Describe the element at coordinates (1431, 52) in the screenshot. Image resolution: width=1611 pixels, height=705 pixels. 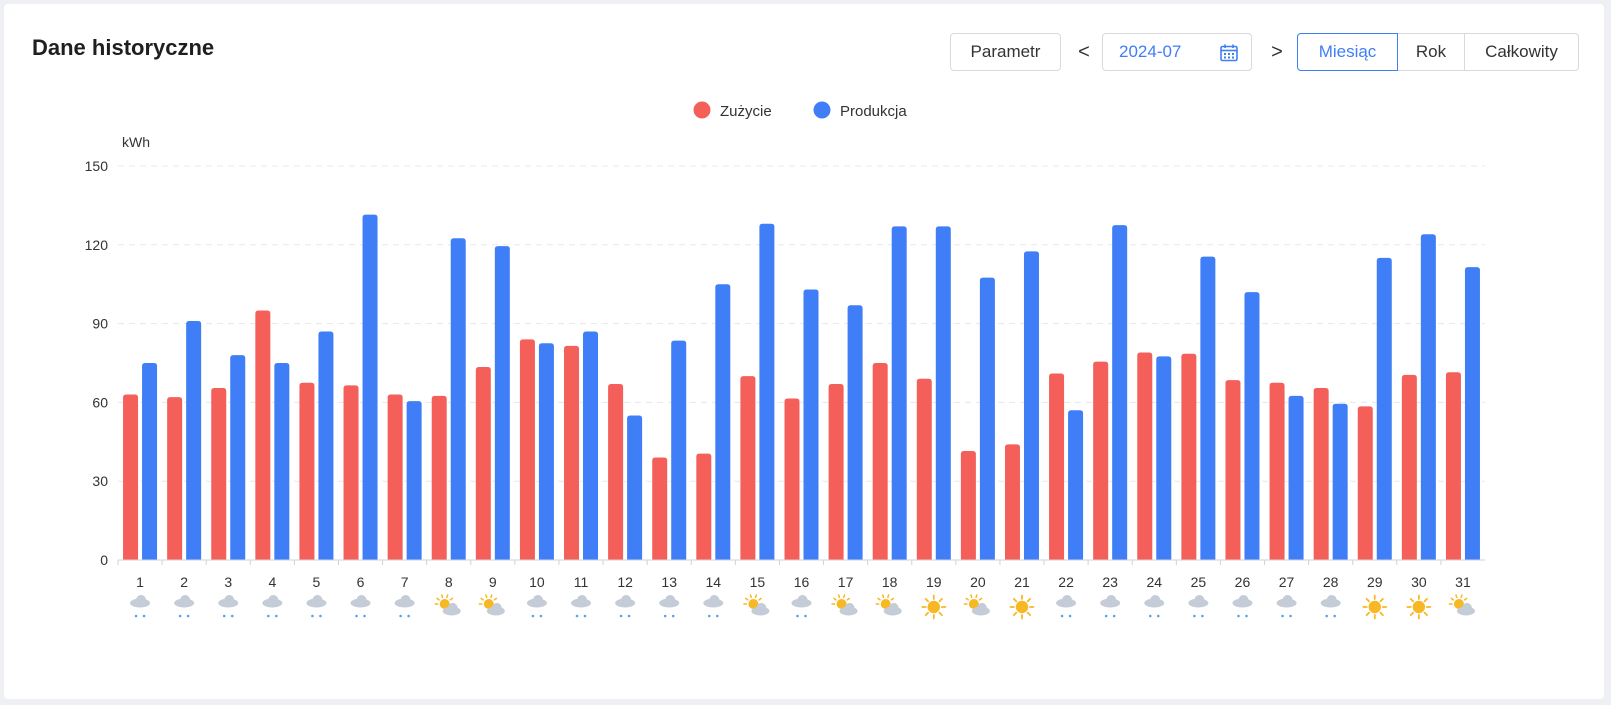
I see `tab-year: Rok` at that location.